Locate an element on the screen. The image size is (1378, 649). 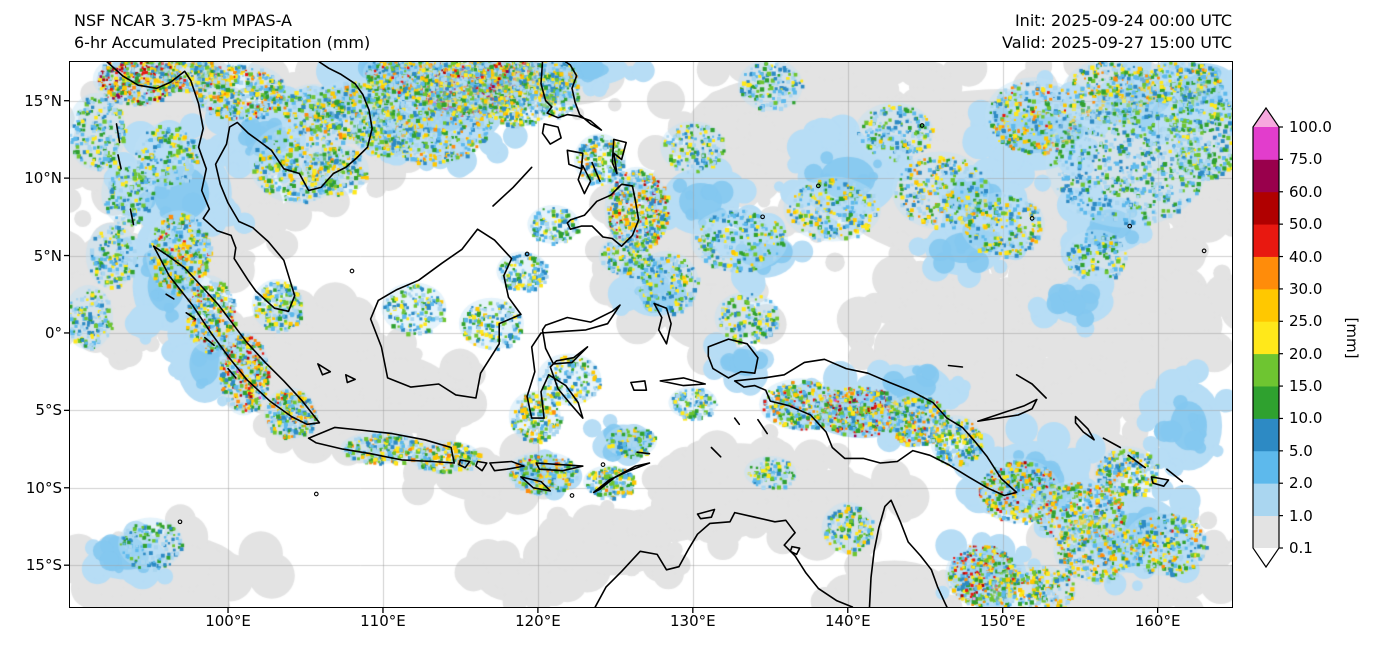
colorbar-tick-label: 5.0 is located at coordinates (1301, 450).